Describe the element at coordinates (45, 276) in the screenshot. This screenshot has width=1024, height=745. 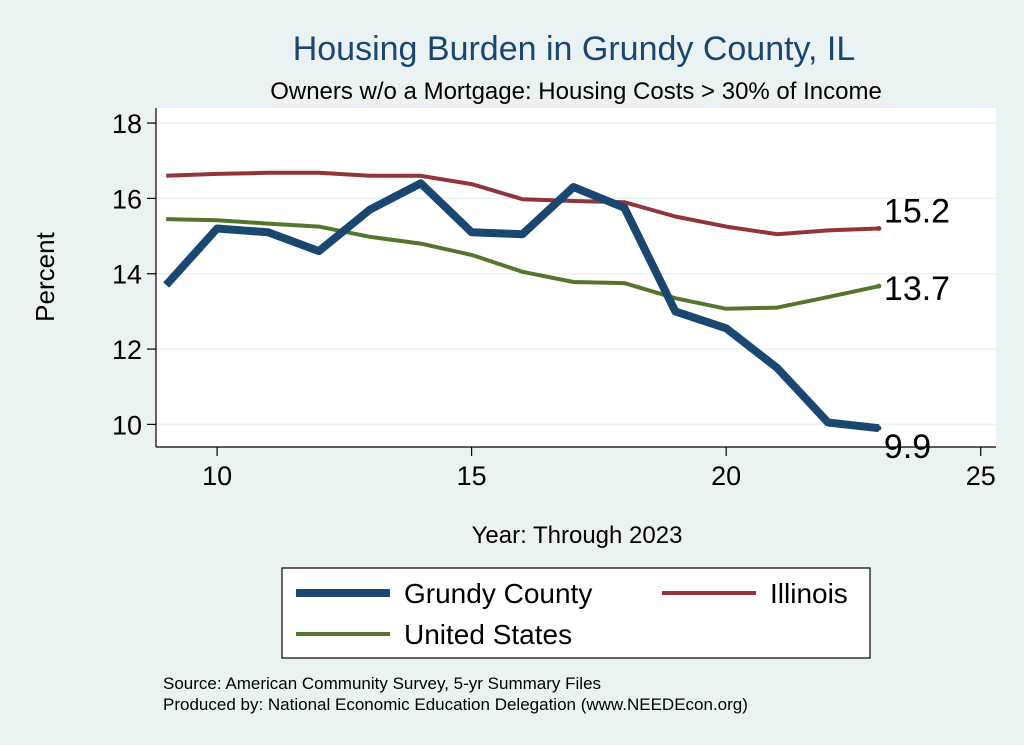
I see `y-axis-label: Percent` at that location.